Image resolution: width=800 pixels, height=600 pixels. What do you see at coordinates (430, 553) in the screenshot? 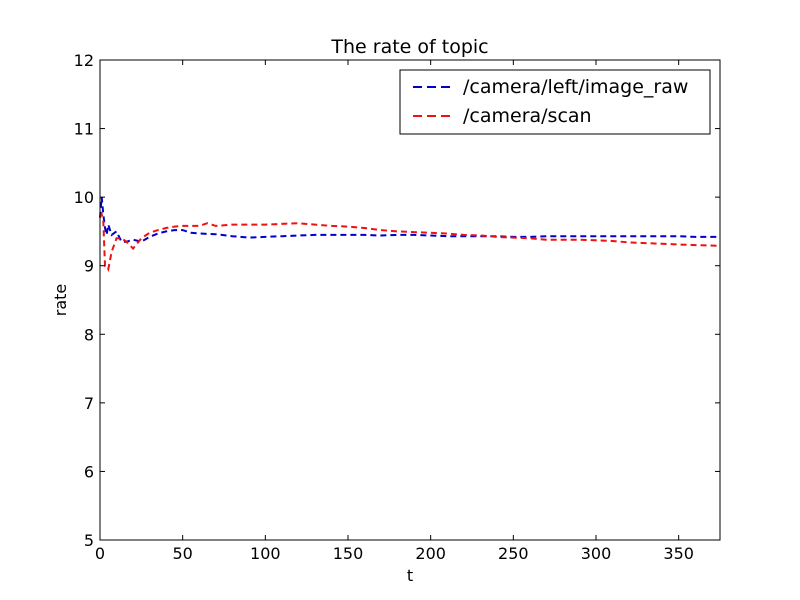
I see `x-tick-label: 200` at bounding box center [430, 553].